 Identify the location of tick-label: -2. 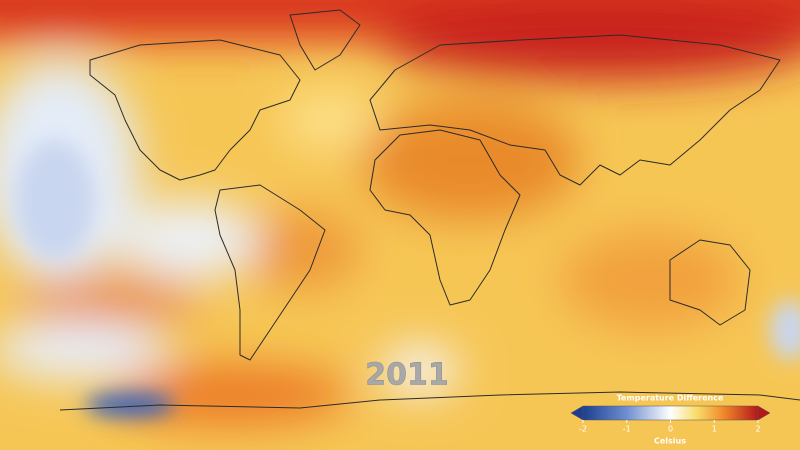
(583, 429).